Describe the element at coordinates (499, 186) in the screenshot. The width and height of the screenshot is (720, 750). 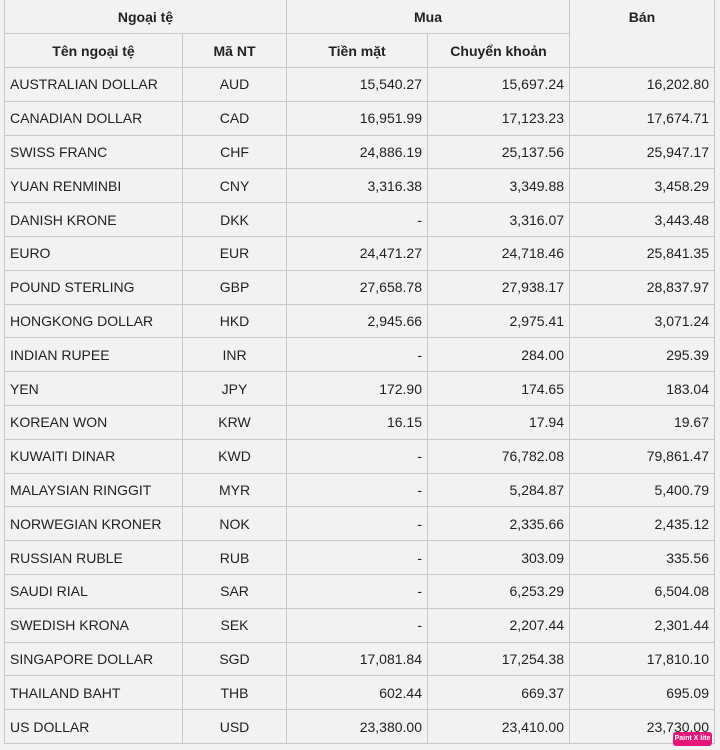
I see `transfer-buy-rate: 3,349.88` at that location.